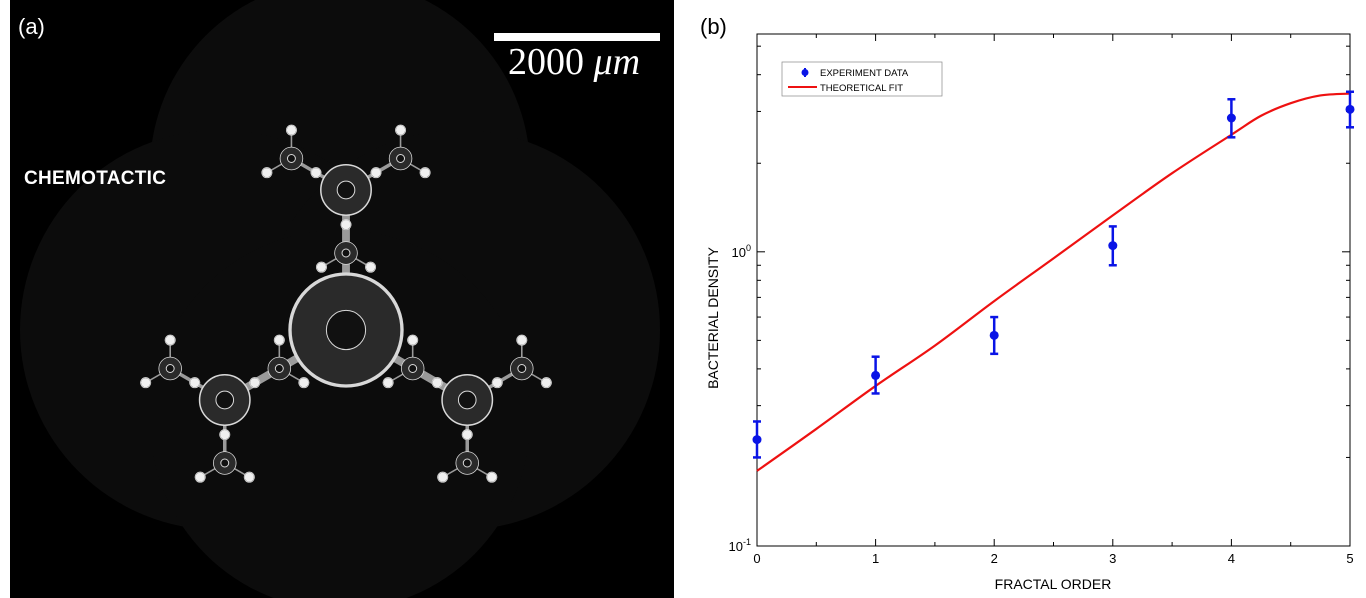 Image resolution: width=1366 pixels, height=598 pixels. I want to click on legend-label-experiment: EXPERIMENT DATA, so click(864, 73).